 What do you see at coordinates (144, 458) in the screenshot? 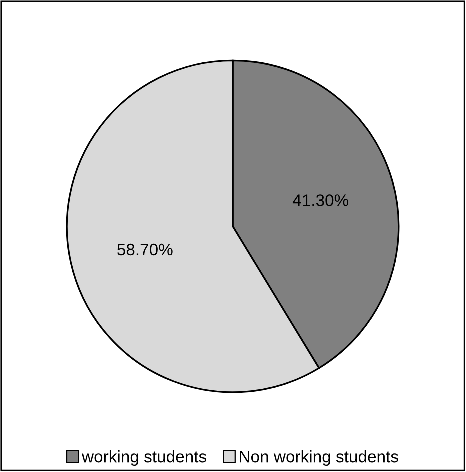
I see `legend-label: working students` at bounding box center [144, 458].